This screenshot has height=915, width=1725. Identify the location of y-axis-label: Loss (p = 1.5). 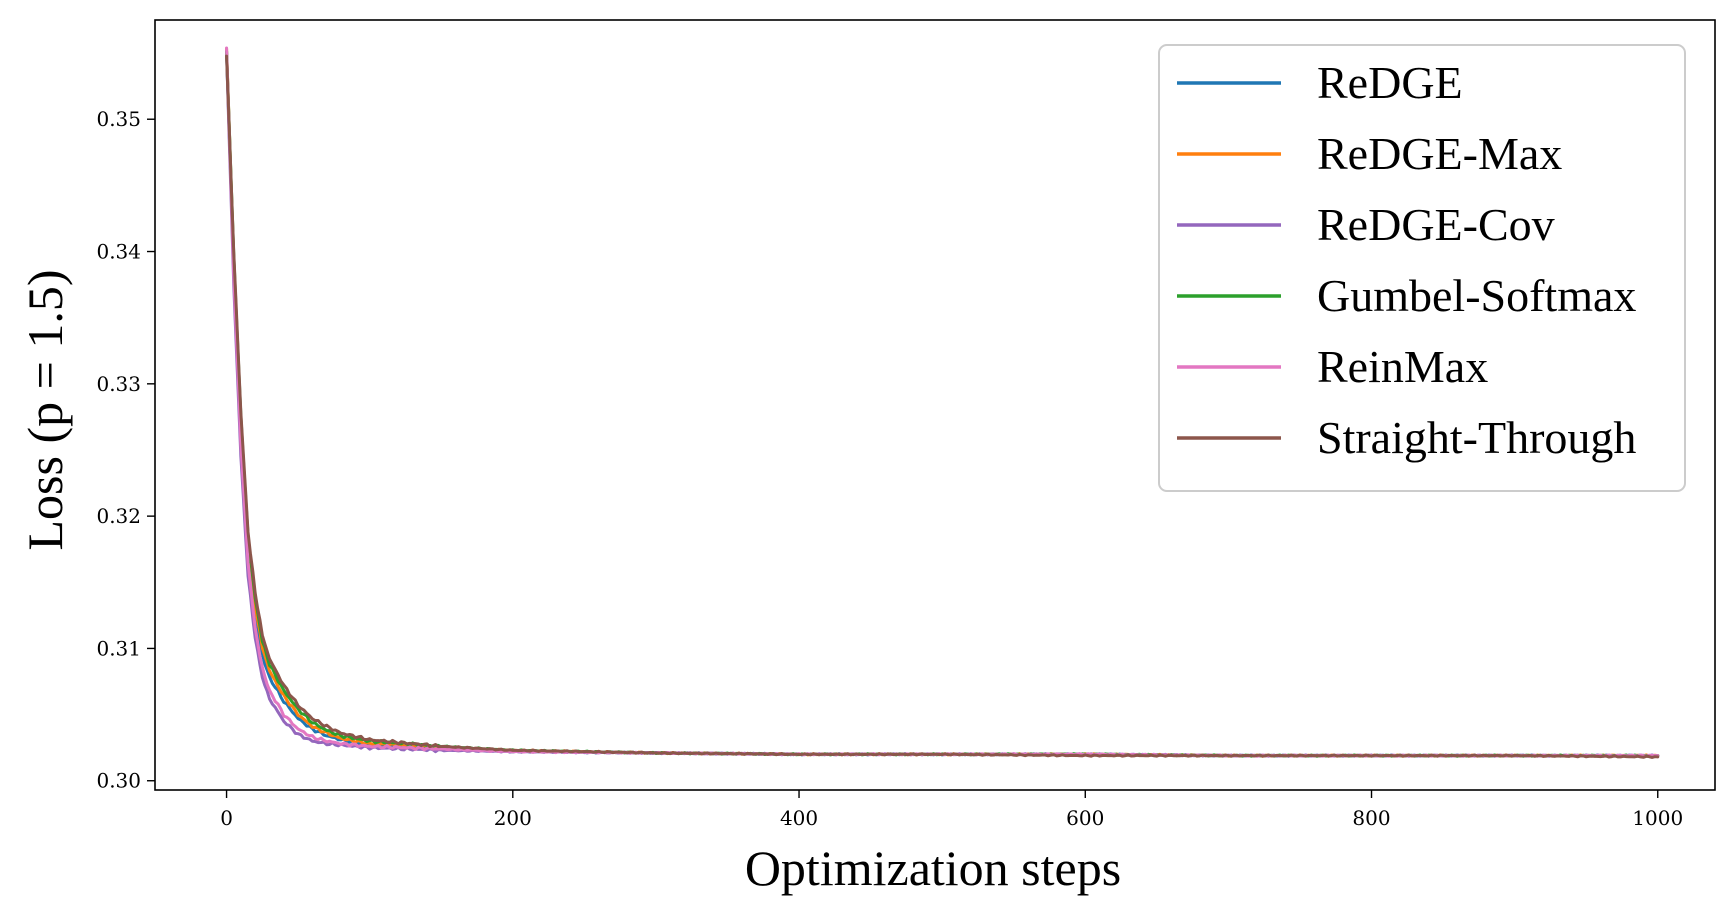
(45, 410).